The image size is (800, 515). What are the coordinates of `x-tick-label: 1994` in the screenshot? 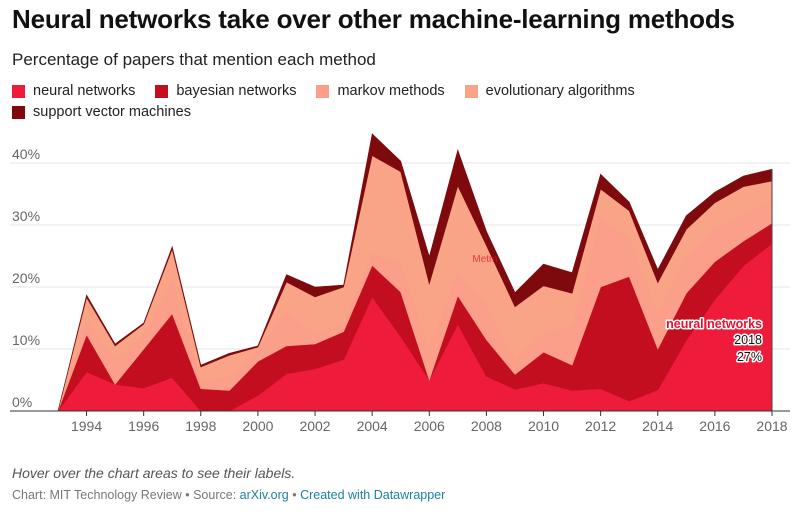 It's located at (86, 426).